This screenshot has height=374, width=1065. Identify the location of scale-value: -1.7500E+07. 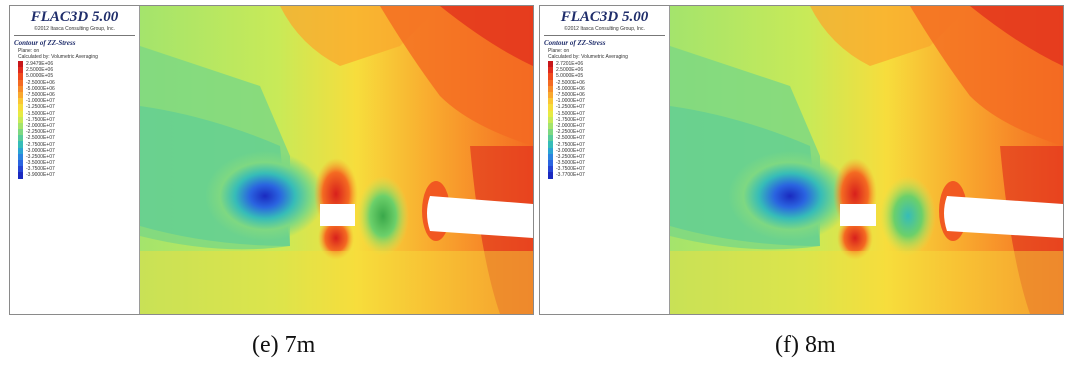
(40, 119).